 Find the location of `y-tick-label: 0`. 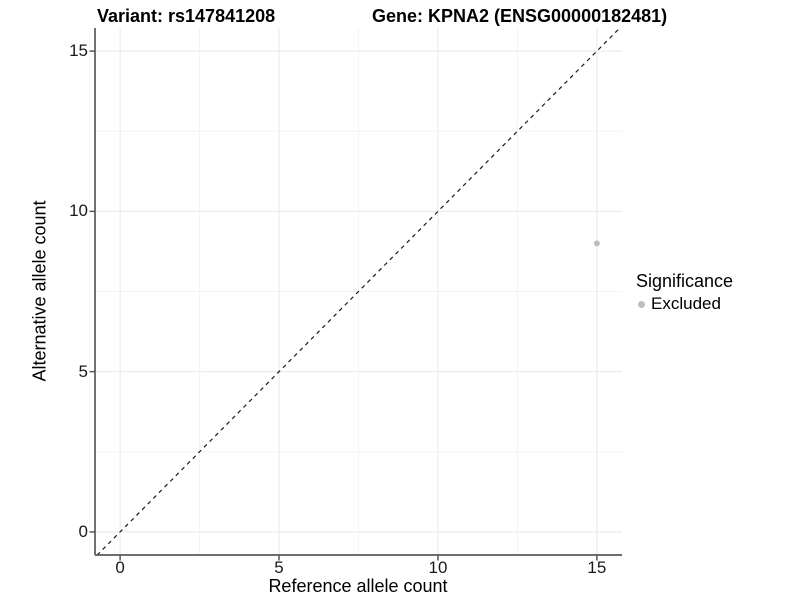

y-tick-label: 0 is located at coordinates (83, 531).